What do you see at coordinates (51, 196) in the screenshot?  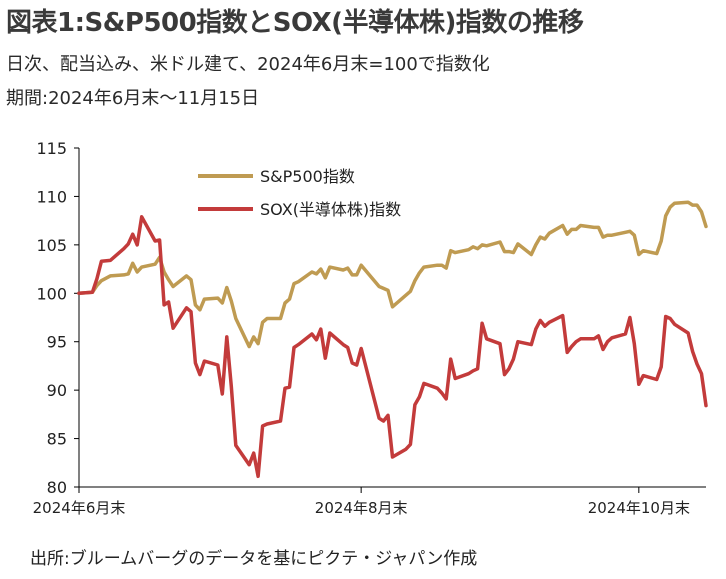 I see `y-tick-label: 110` at bounding box center [51, 196].